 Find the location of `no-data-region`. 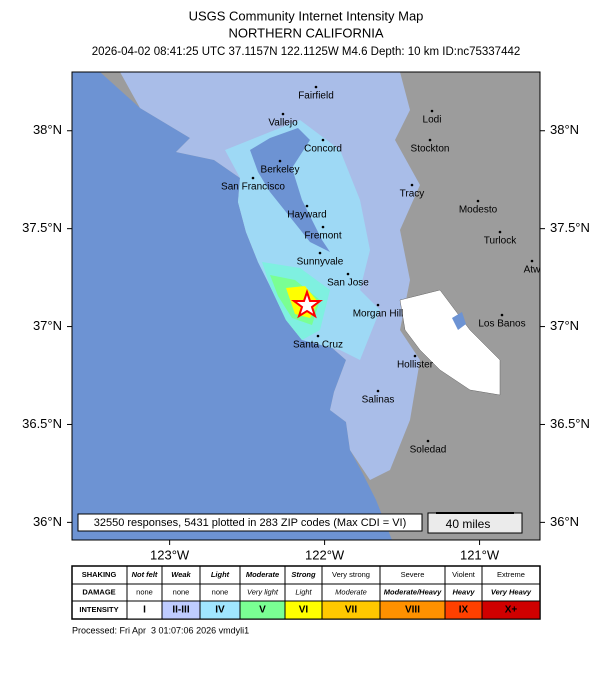

no-data-region is located at coordinates (450, 342).